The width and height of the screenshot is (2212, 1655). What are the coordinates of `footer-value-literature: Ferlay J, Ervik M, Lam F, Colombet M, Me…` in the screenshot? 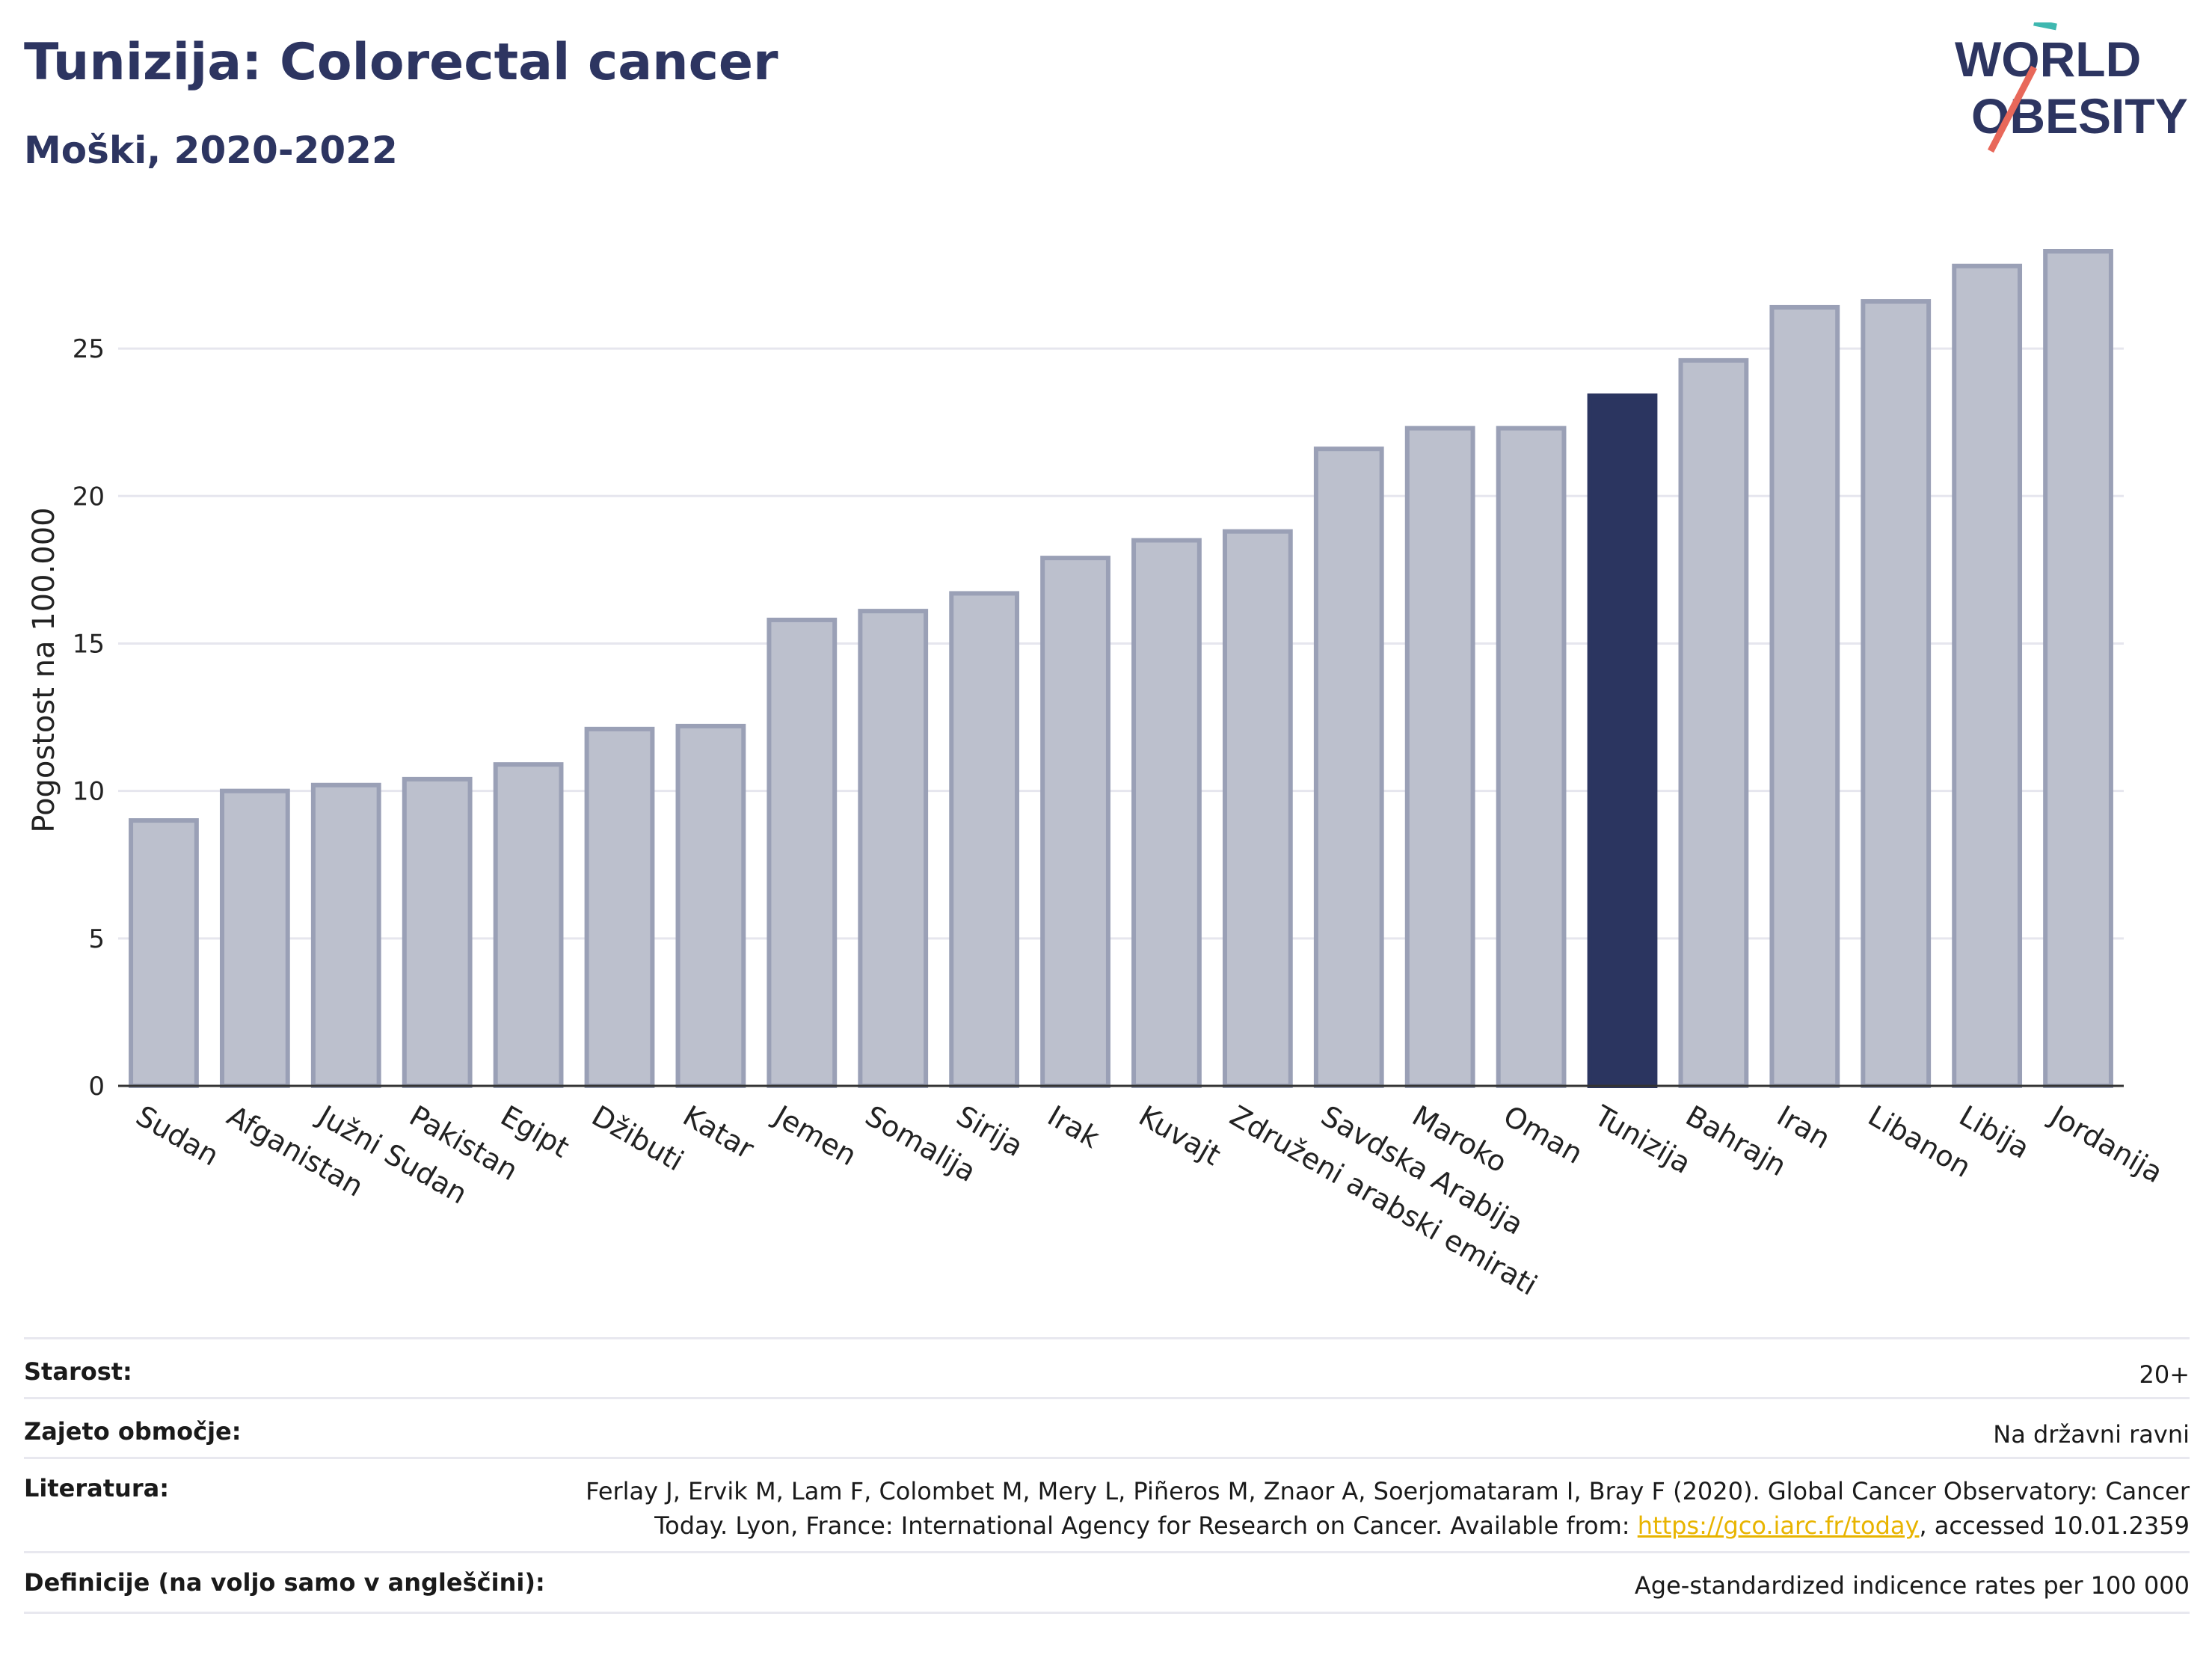 It's located at (1388, 1508).